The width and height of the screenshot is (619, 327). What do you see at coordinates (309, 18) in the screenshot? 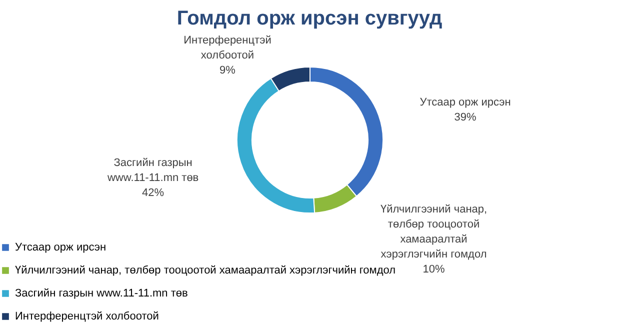
I see `chart-title: Гомдол орж ирсэн сувгууд` at bounding box center [309, 18].